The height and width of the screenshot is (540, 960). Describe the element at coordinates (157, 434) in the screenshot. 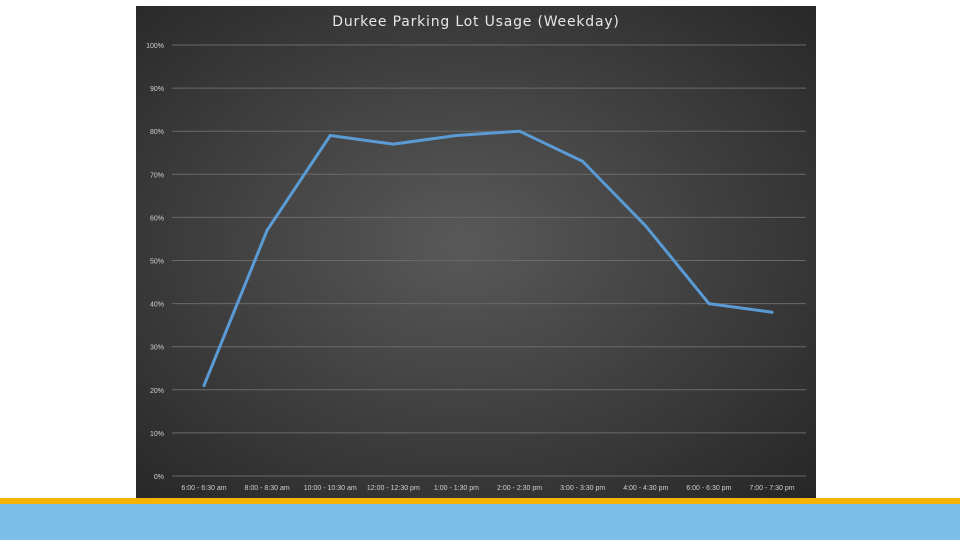

I see `y-tick-label: 10%` at that location.